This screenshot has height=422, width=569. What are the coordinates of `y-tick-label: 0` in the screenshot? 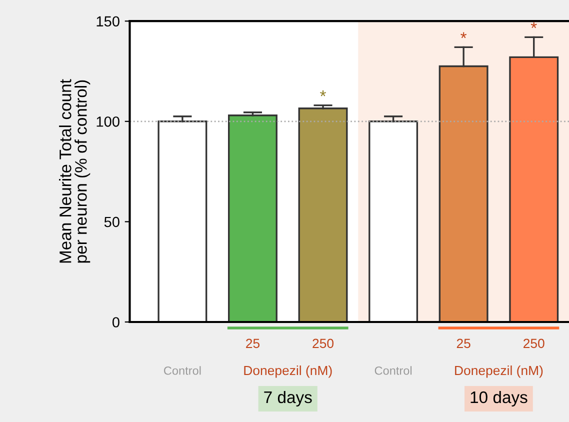 It's located at (116, 322).